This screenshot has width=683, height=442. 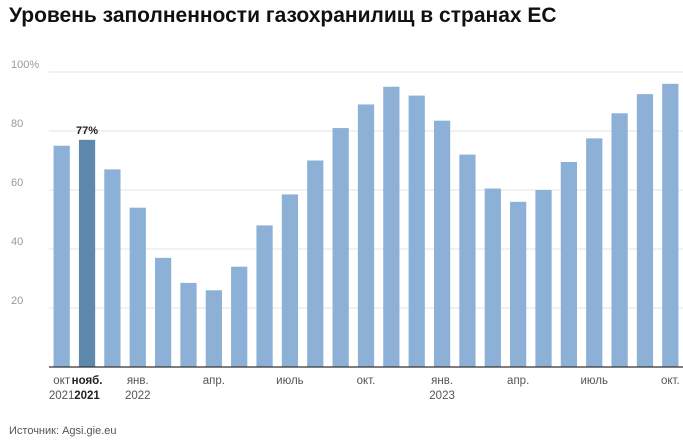 I want to click on x-tick-label: окт, so click(x=62, y=381).